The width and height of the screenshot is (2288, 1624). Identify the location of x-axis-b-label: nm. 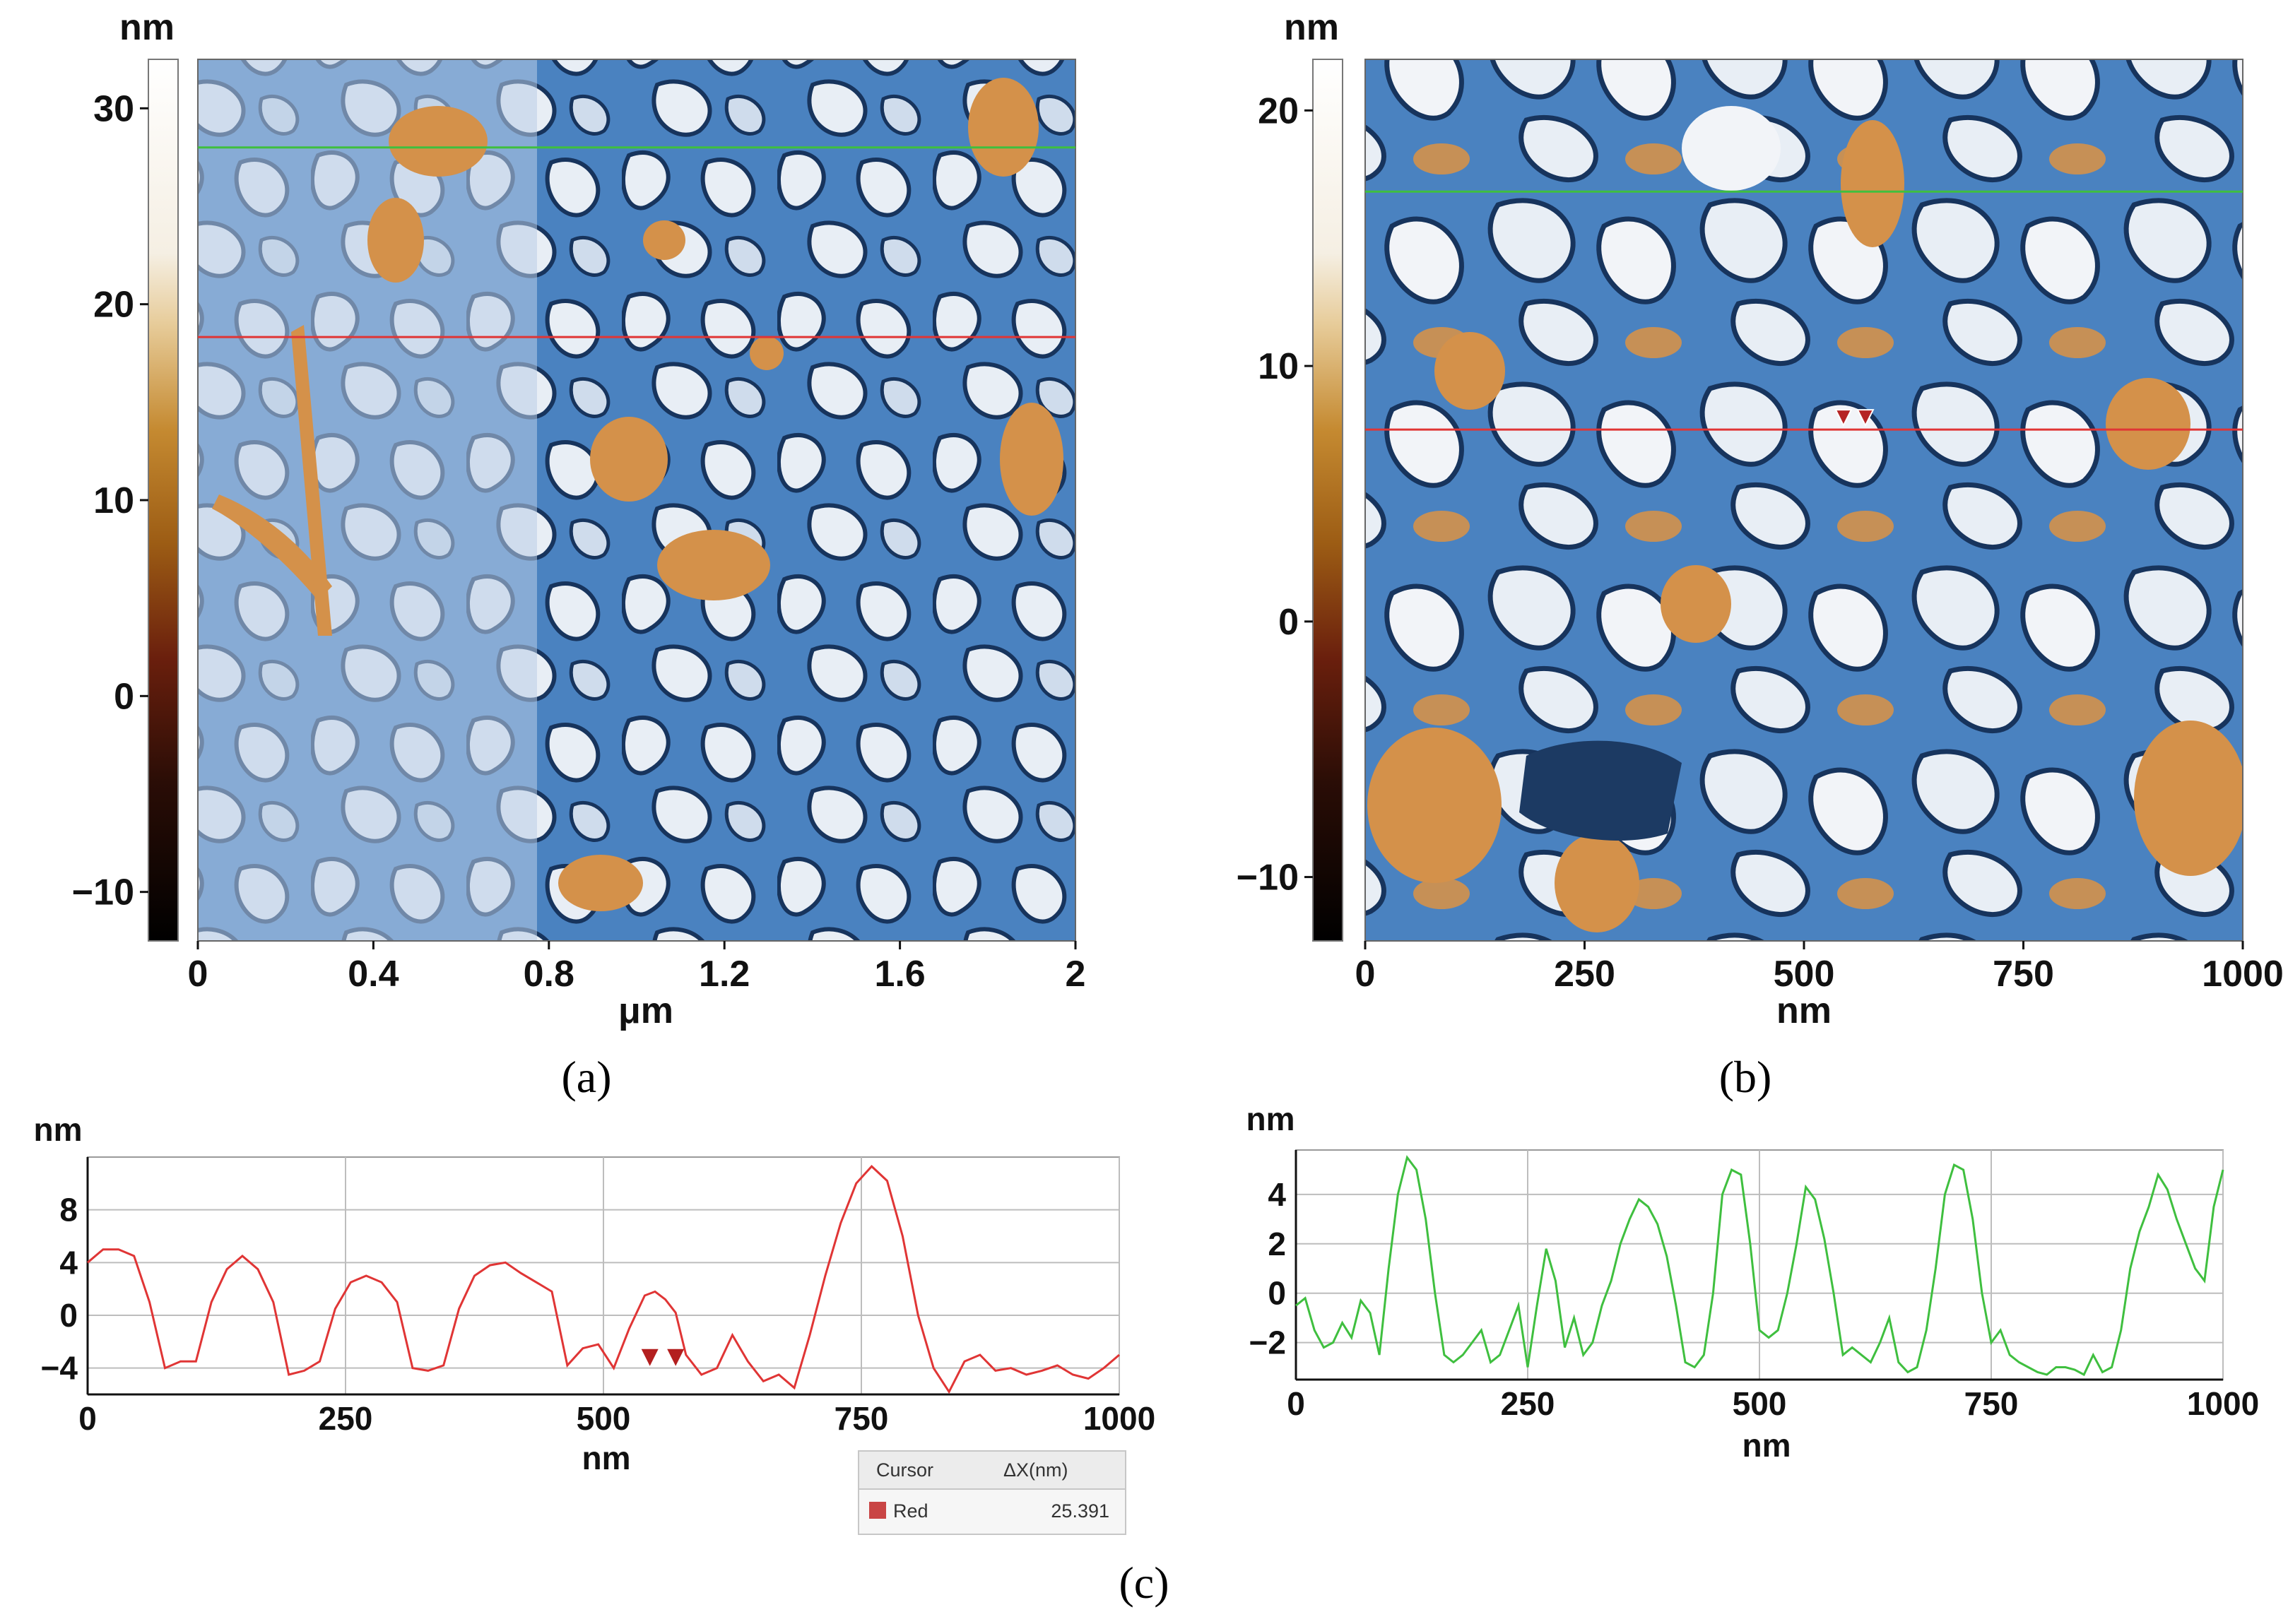
(1804, 1010).